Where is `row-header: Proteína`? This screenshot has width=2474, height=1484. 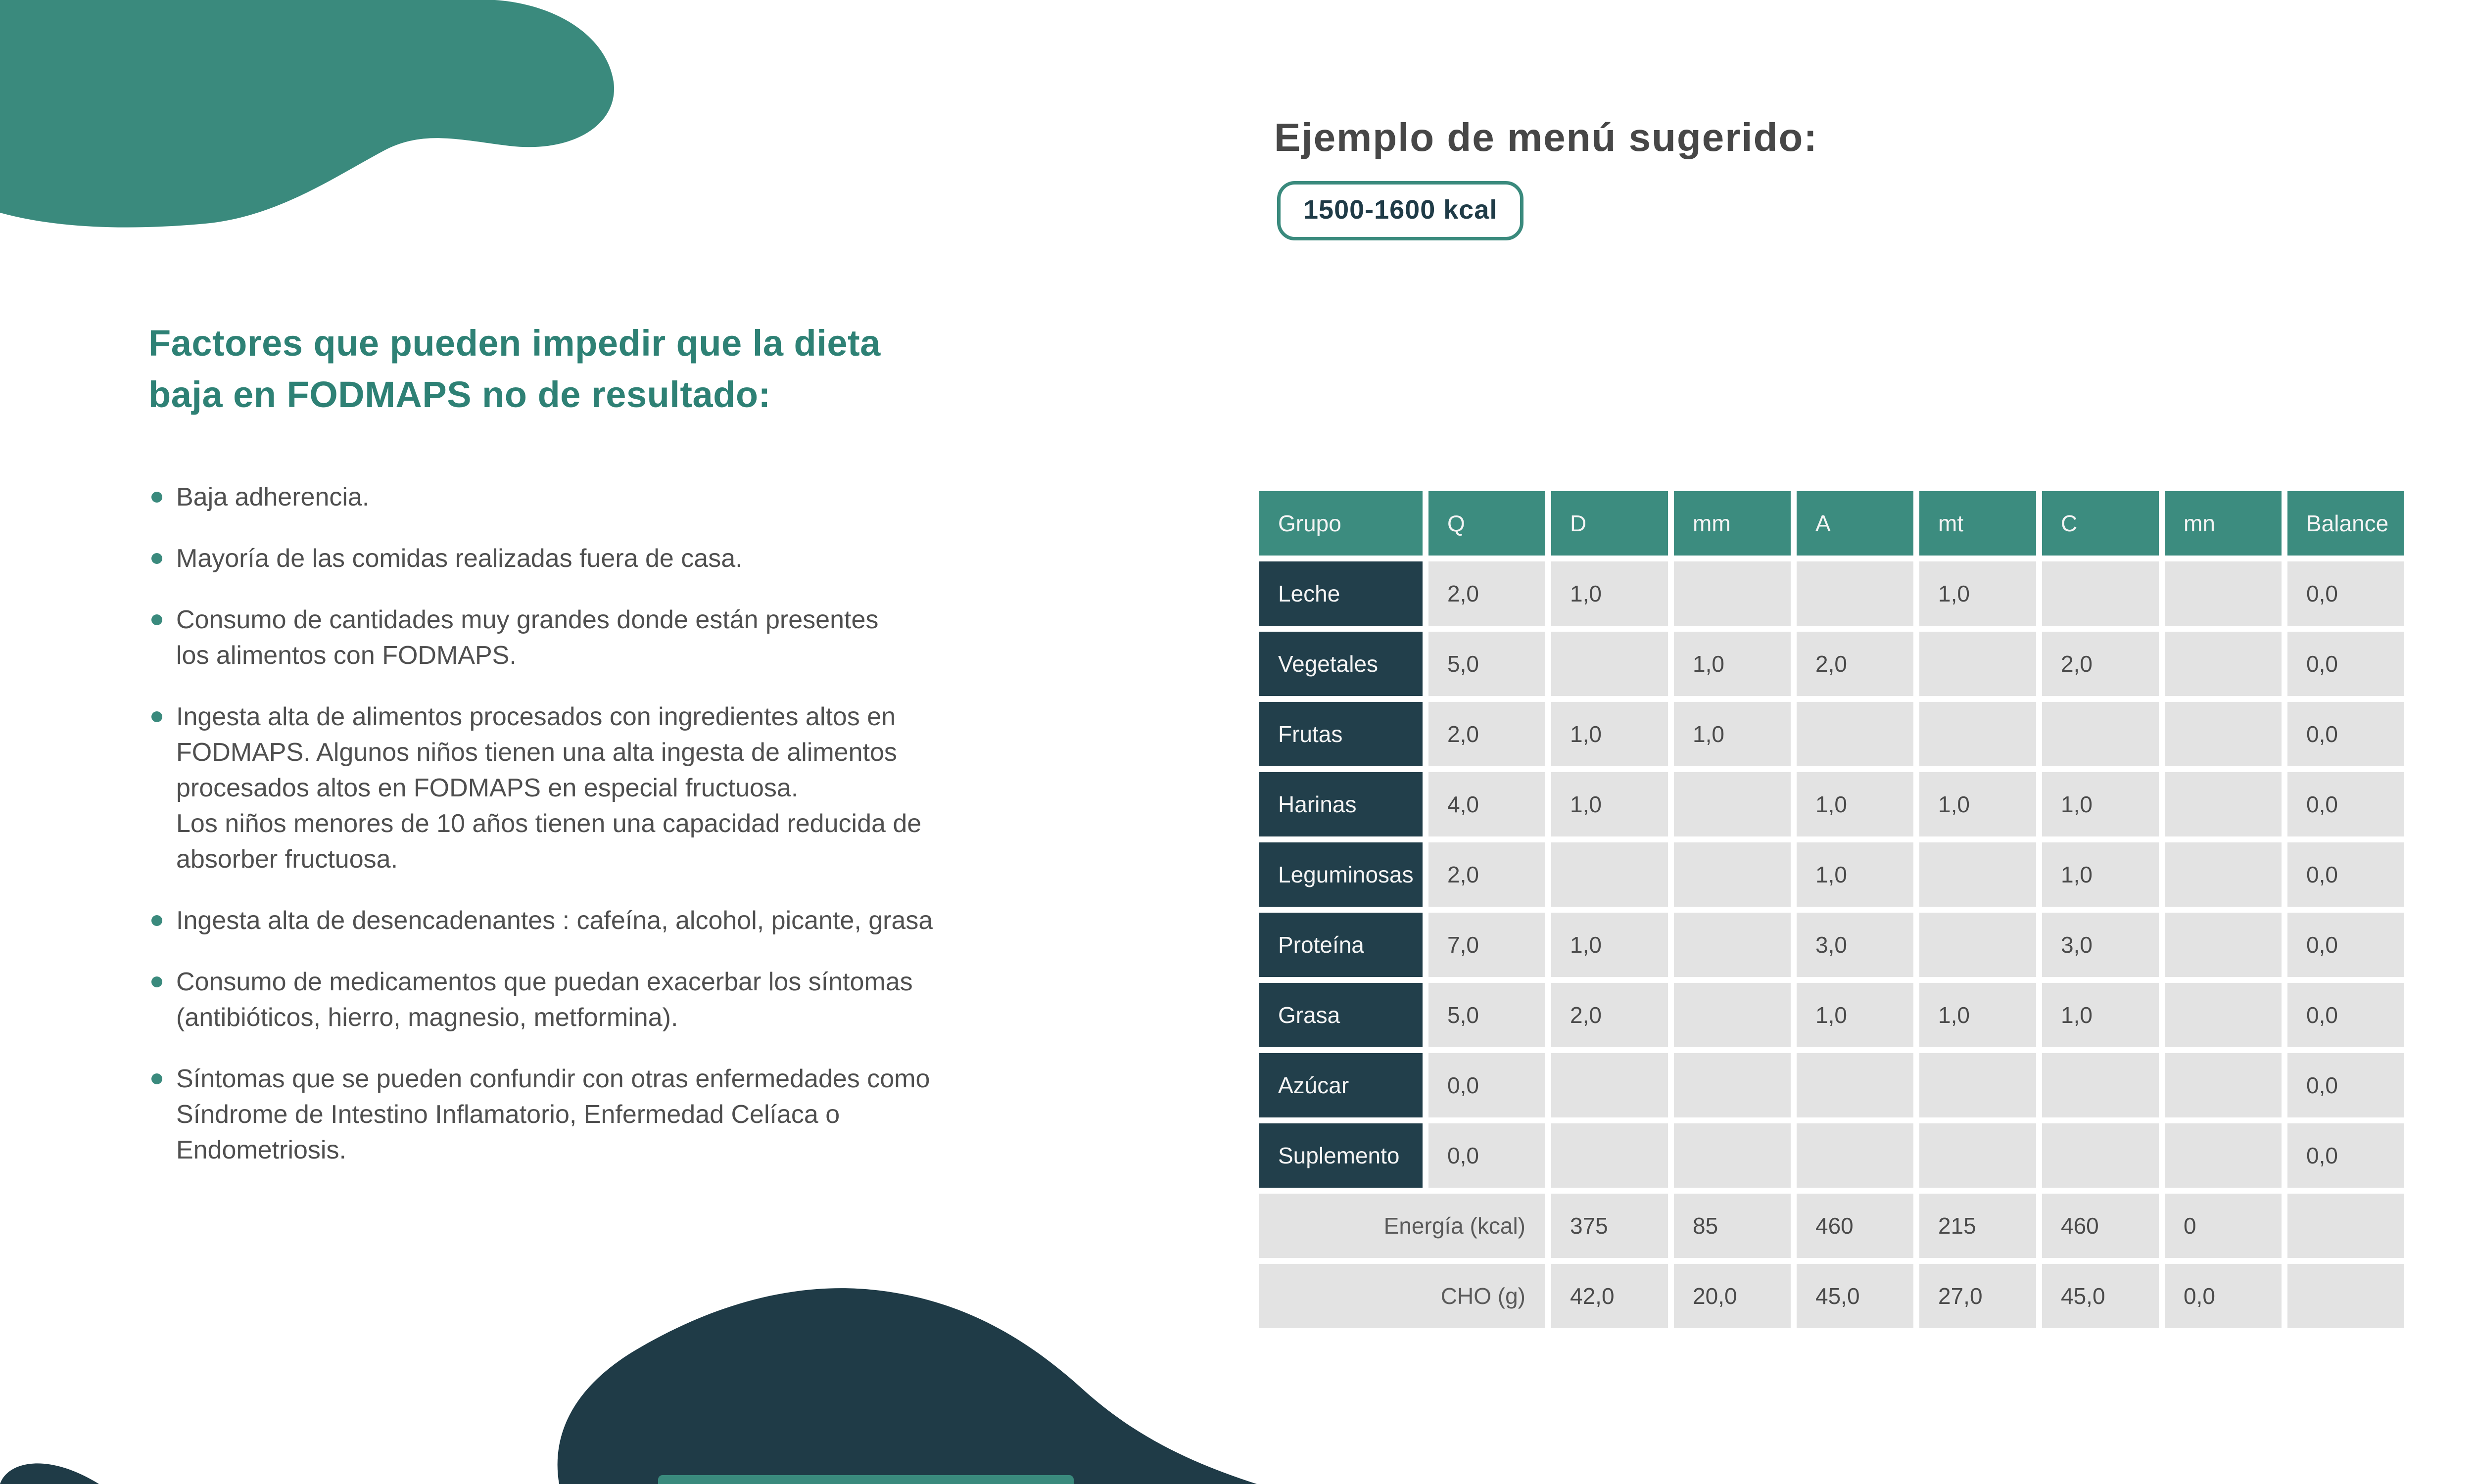
row-header: Proteína is located at coordinates (1341, 945).